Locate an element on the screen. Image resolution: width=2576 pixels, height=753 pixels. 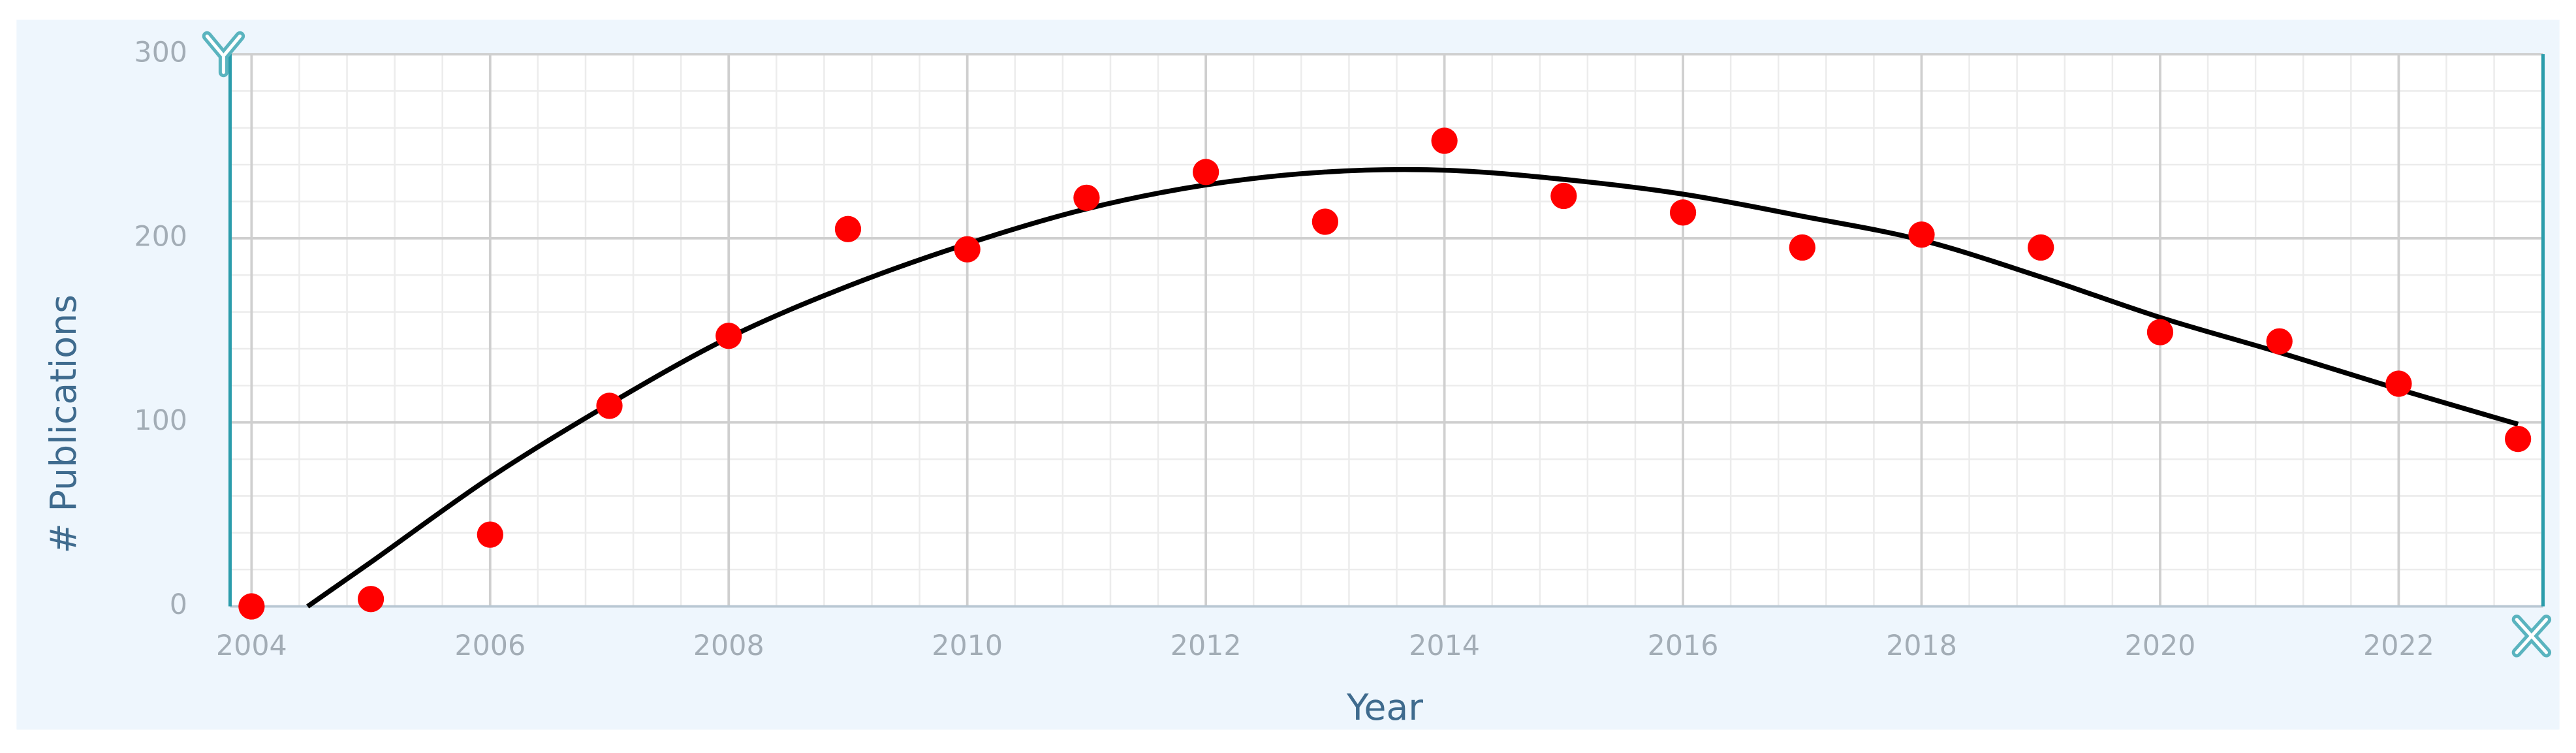
y-tick-label: 300 is located at coordinates (160, 53).